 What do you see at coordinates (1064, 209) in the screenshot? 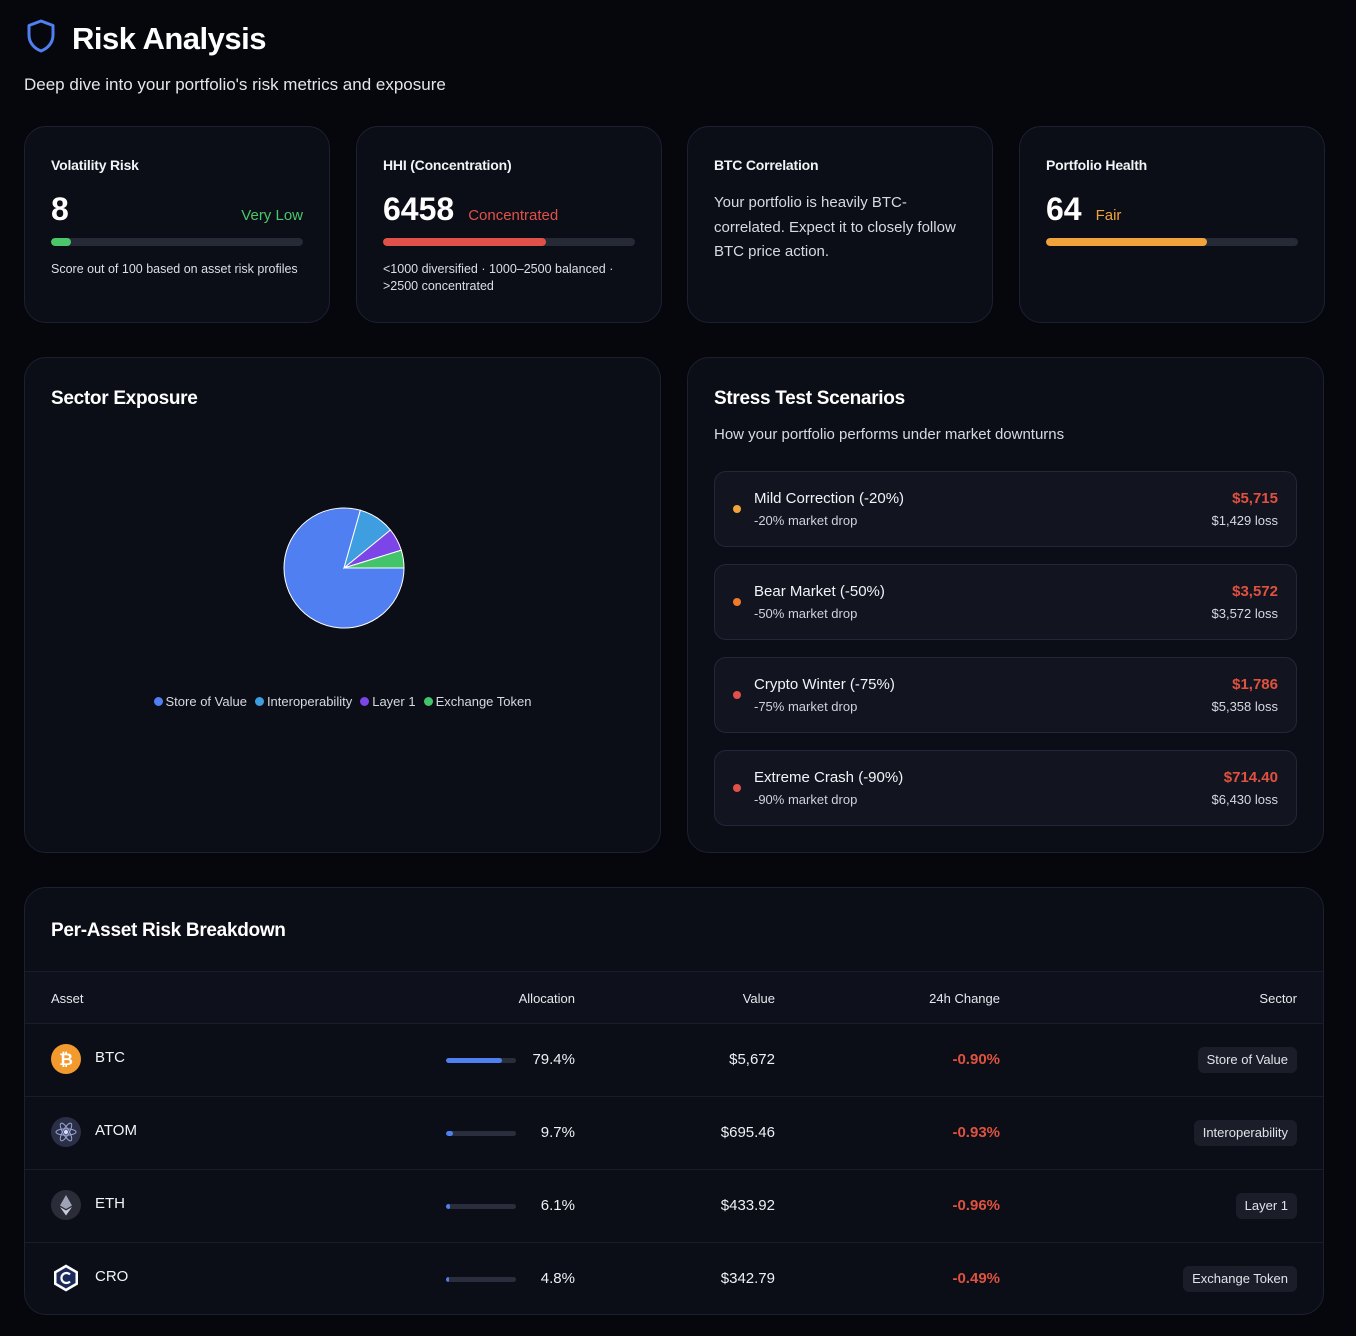
I see `health-value: 64` at bounding box center [1064, 209].